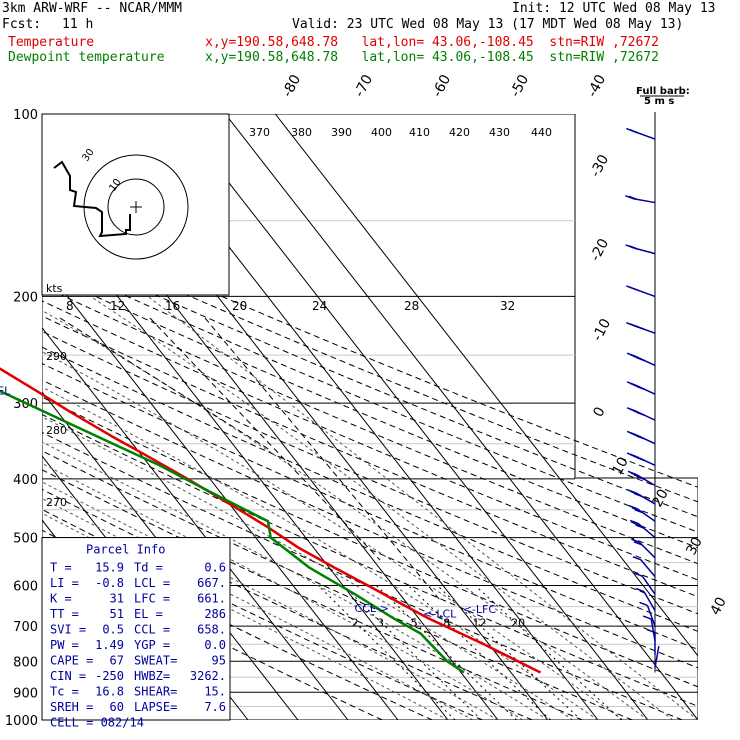 This screenshot has width=740, height=740. What do you see at coordinates (414, 622) in the screenshot?
I see `mixing-ratio-label: 5` at bounding box center [414, 622].